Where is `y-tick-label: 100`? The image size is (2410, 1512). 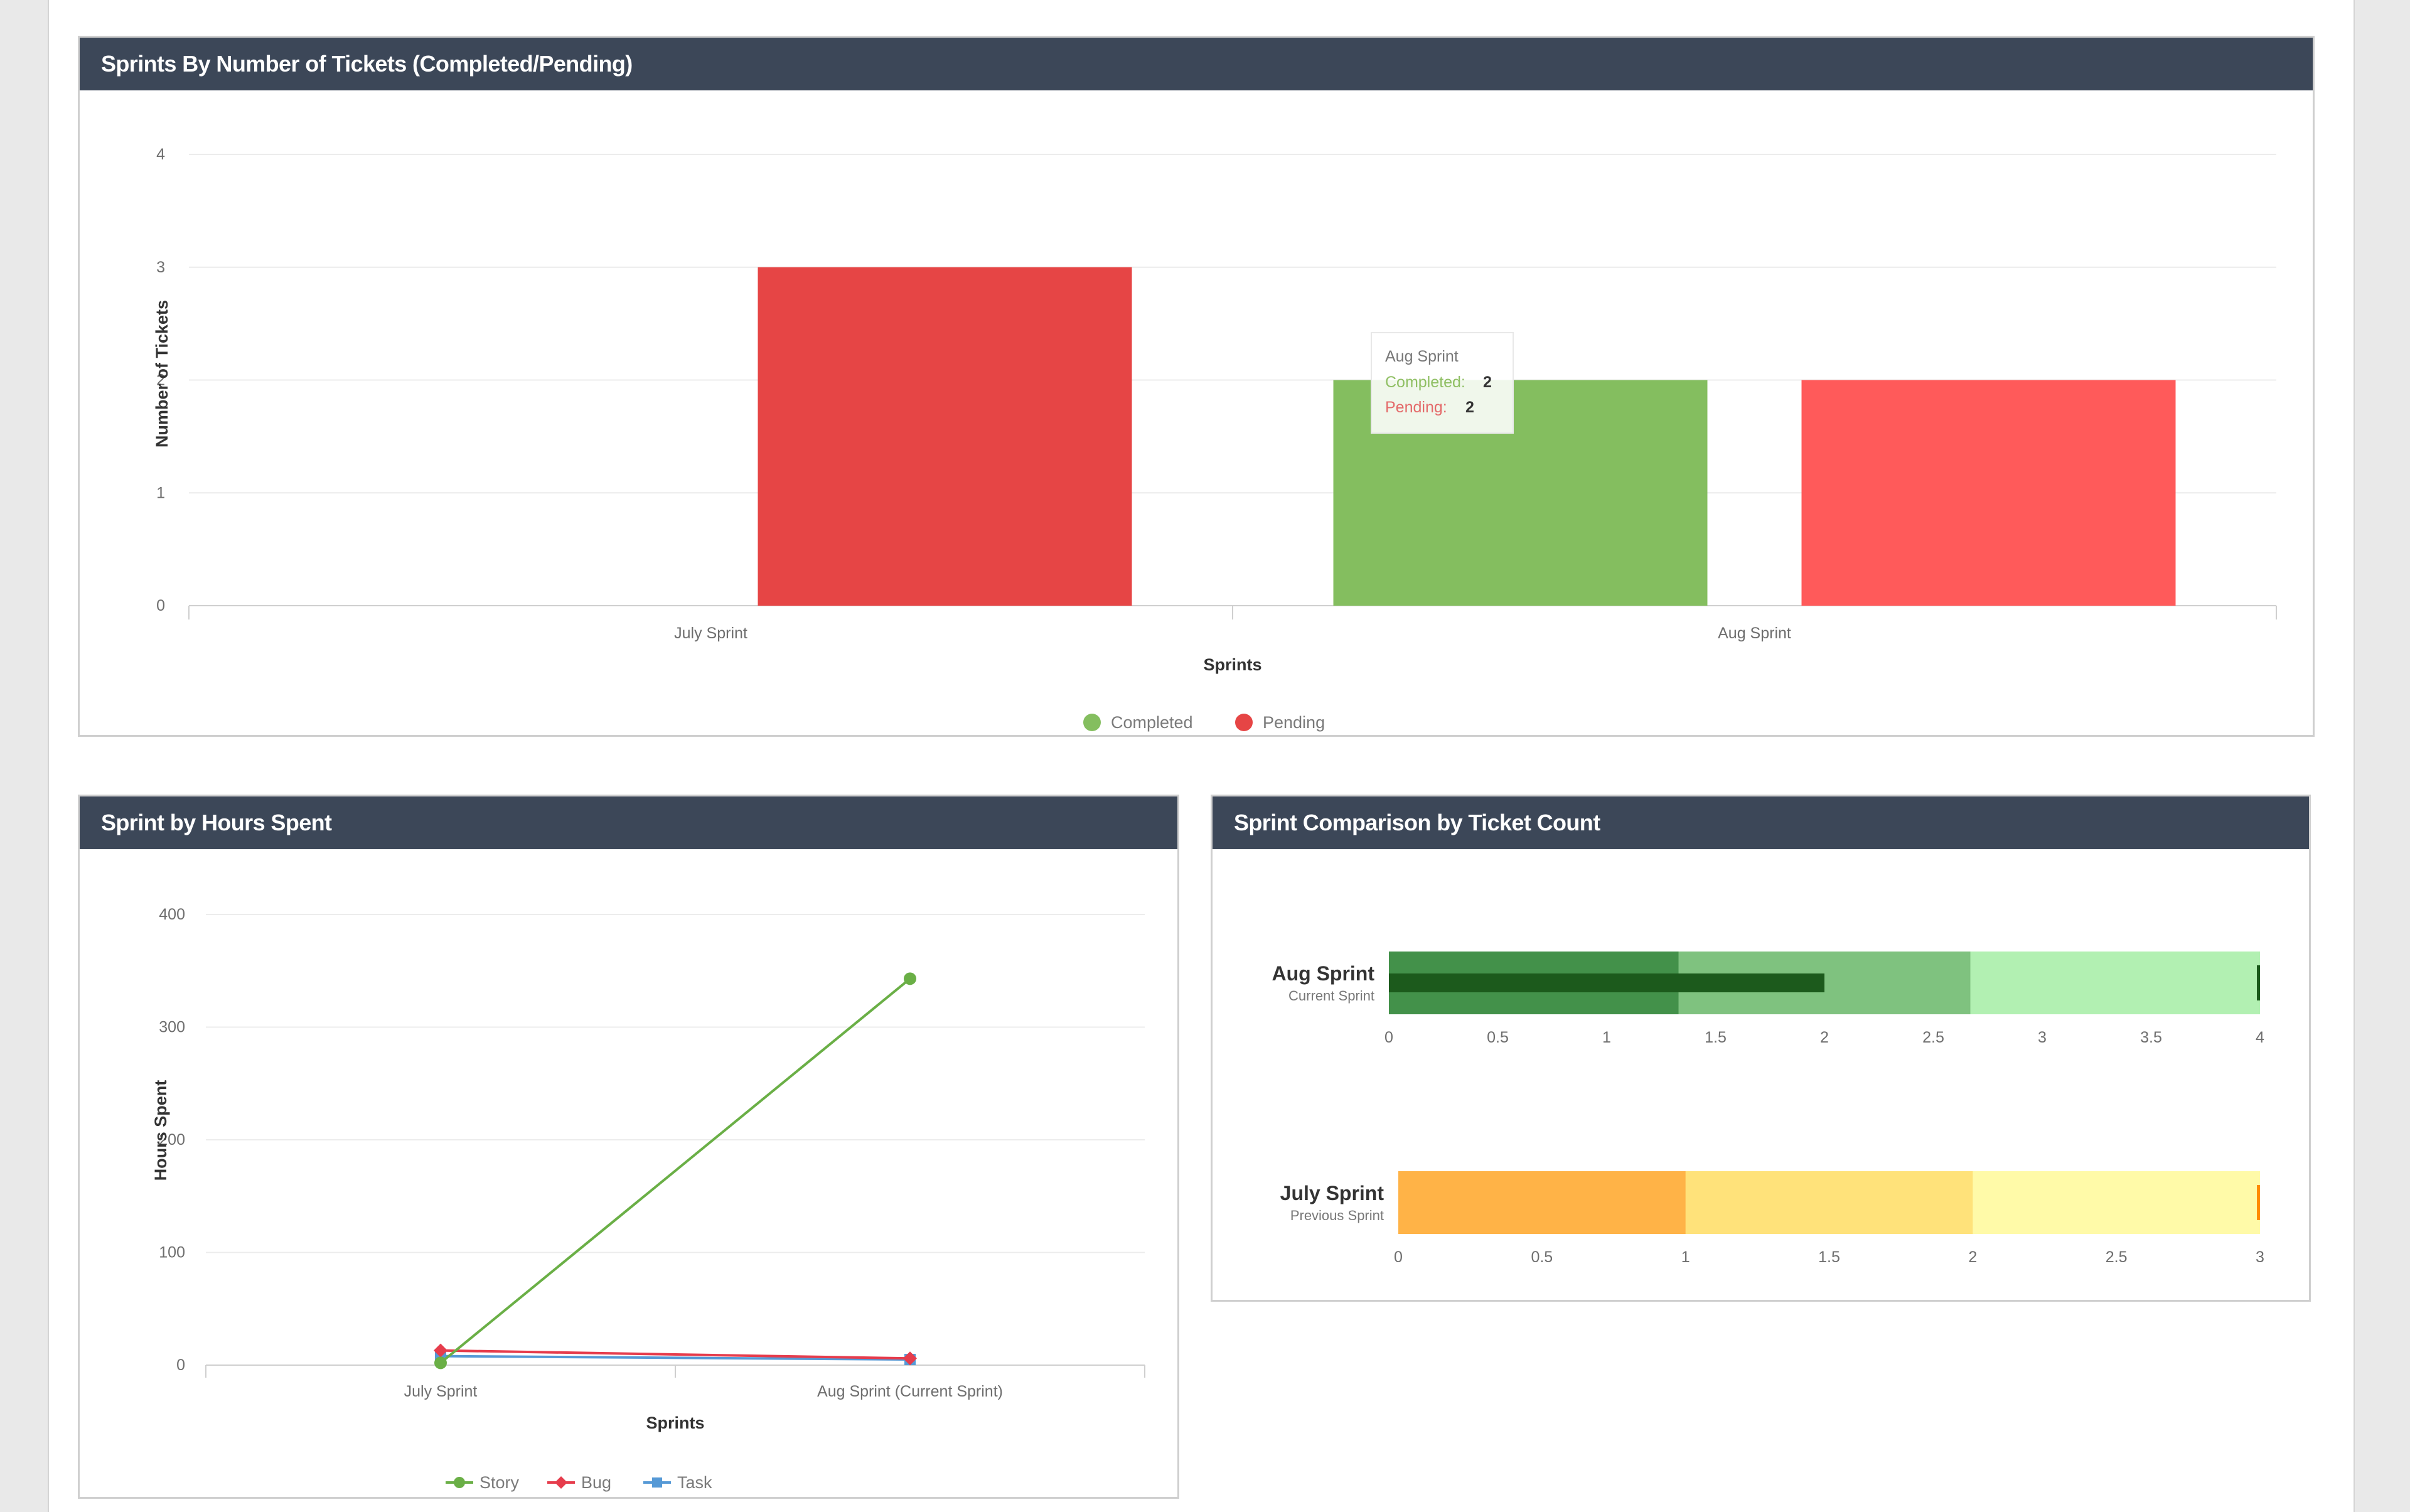
y-tick-label: 100 is located at coordinates (172, 1253).